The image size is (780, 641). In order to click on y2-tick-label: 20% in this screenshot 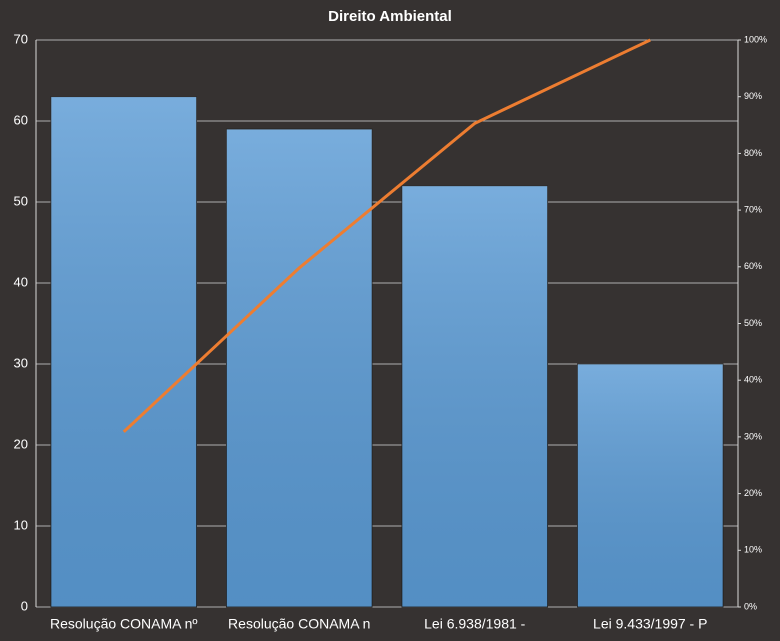, I will do `click(753, 493)`.